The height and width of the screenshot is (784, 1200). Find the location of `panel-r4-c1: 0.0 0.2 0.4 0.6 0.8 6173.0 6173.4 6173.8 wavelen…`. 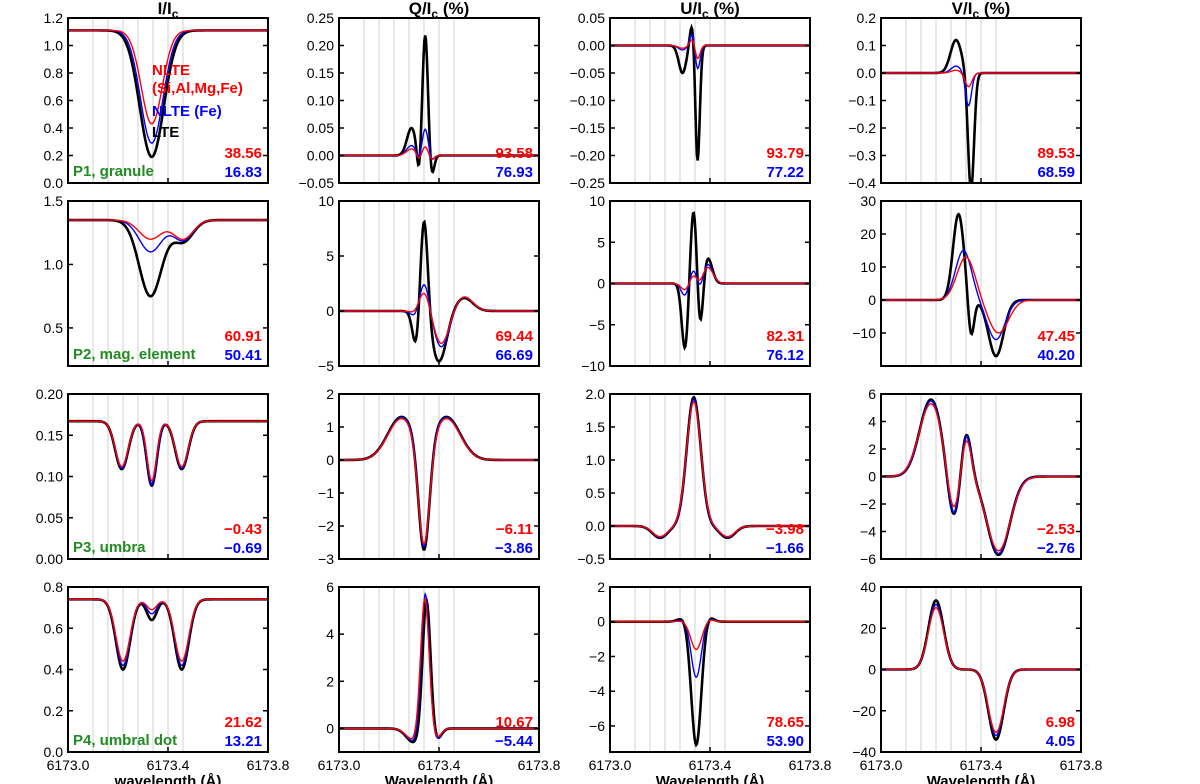

panel-r4-c1: 0.0 0.2 0.4 0.6 0.8 6173.0 6173.4 6173.8 wavelen… is located at coordinates (167, 681).